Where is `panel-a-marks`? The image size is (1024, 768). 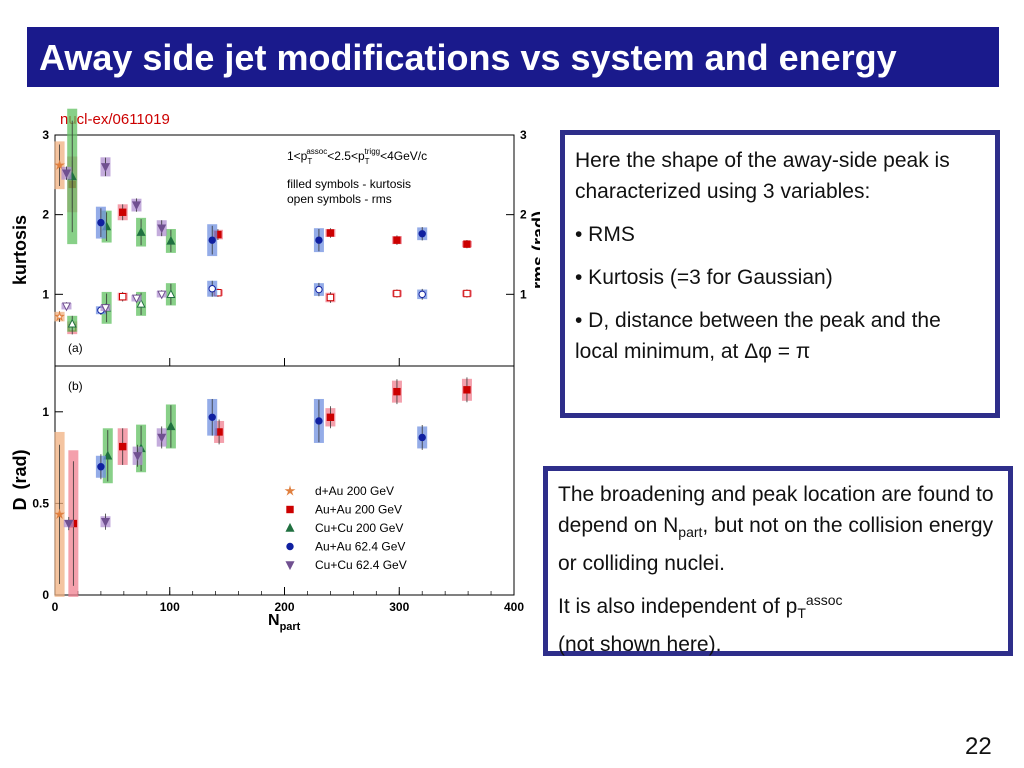
panel-a-marks is located at coordinates (263, 221).